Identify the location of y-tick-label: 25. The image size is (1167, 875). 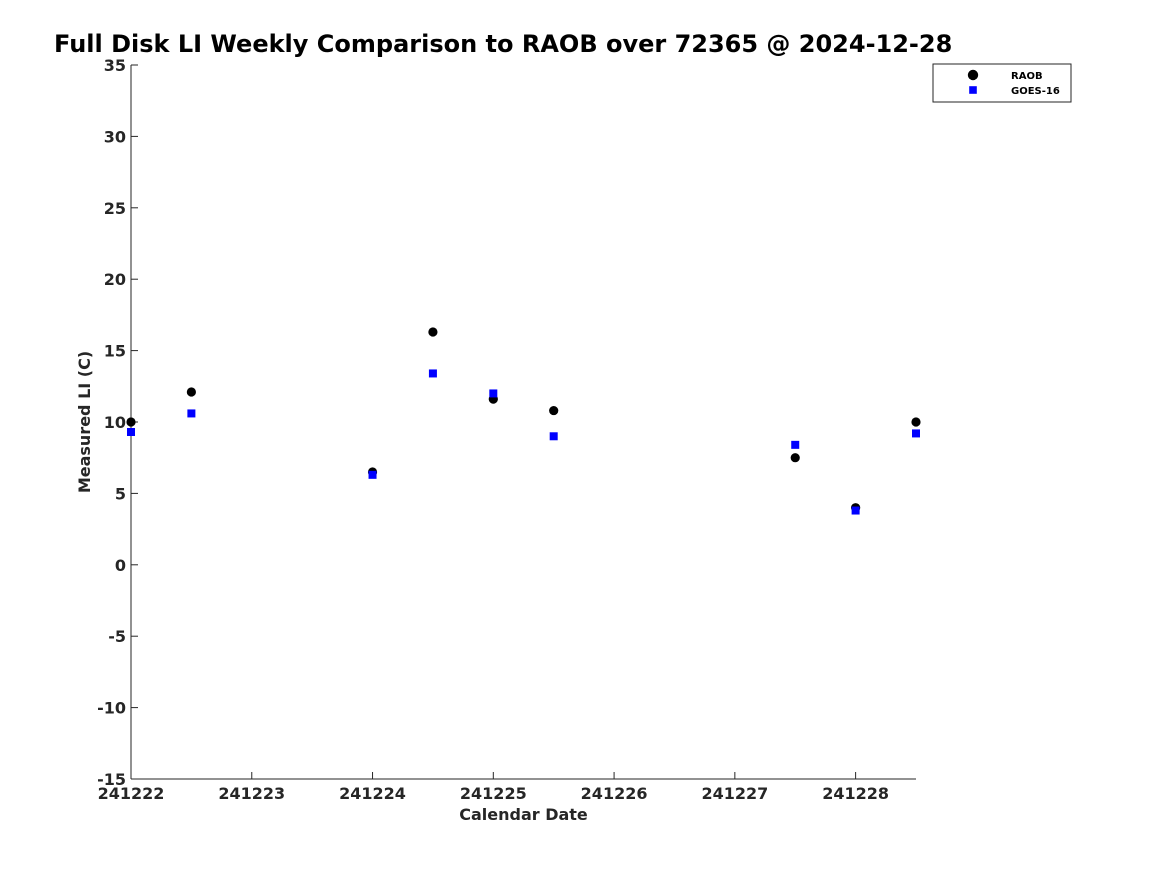
(115, 208).